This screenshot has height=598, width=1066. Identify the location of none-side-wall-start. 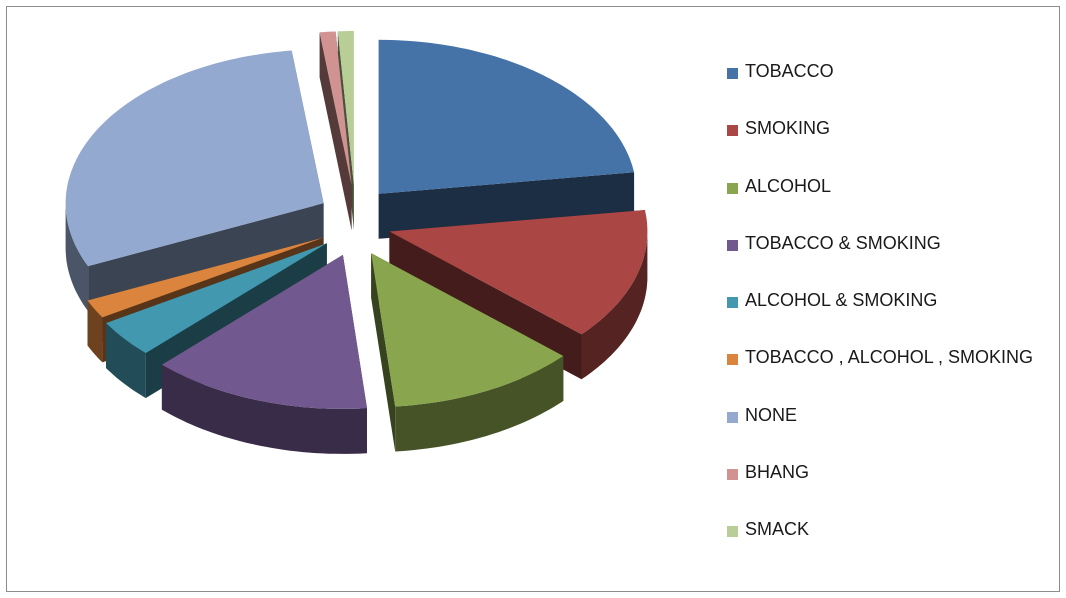
(206, 257).